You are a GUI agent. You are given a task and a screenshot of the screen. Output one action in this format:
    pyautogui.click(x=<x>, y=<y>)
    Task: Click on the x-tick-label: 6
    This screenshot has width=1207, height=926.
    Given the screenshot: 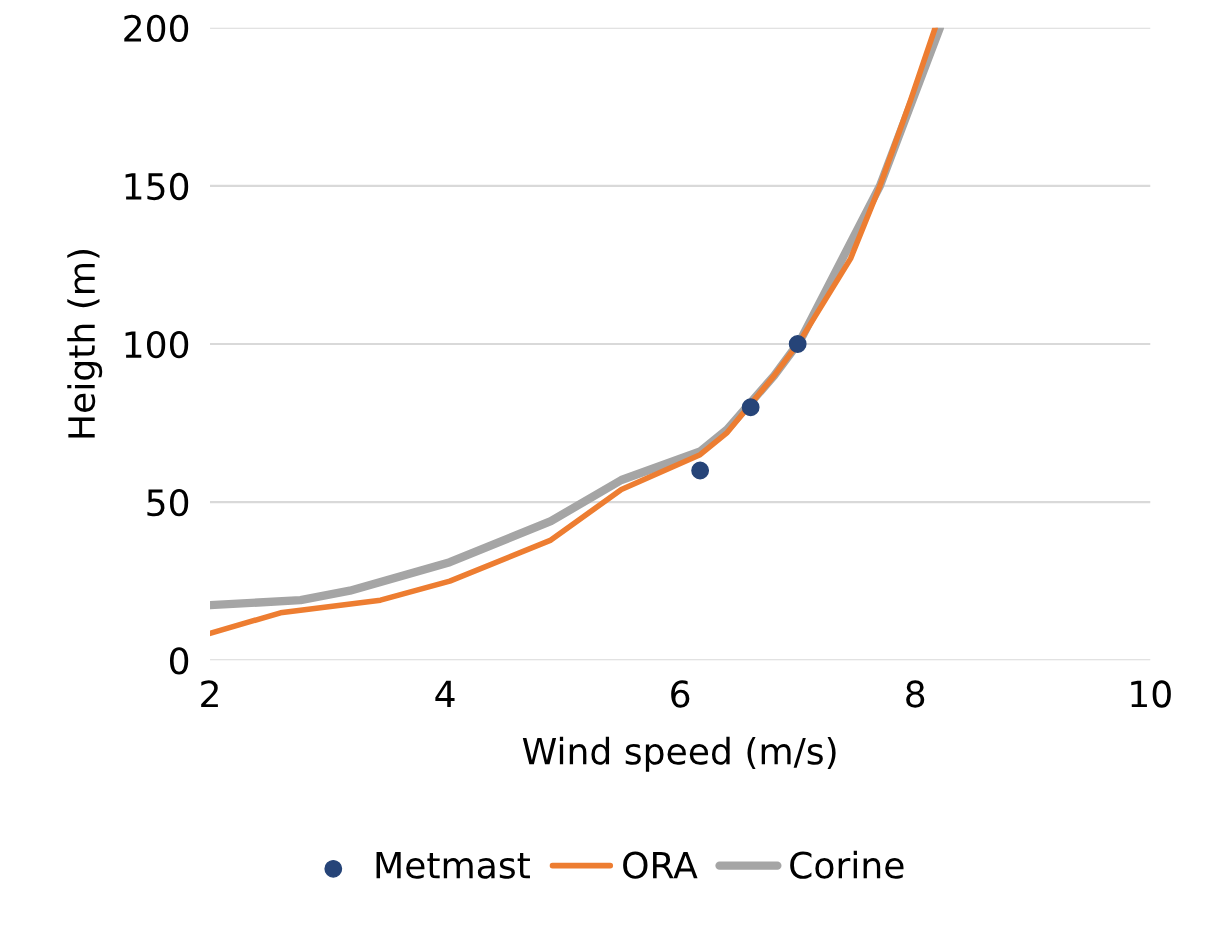 What is the action you would take?
    pyautogui.click(x=680, y=694)
    